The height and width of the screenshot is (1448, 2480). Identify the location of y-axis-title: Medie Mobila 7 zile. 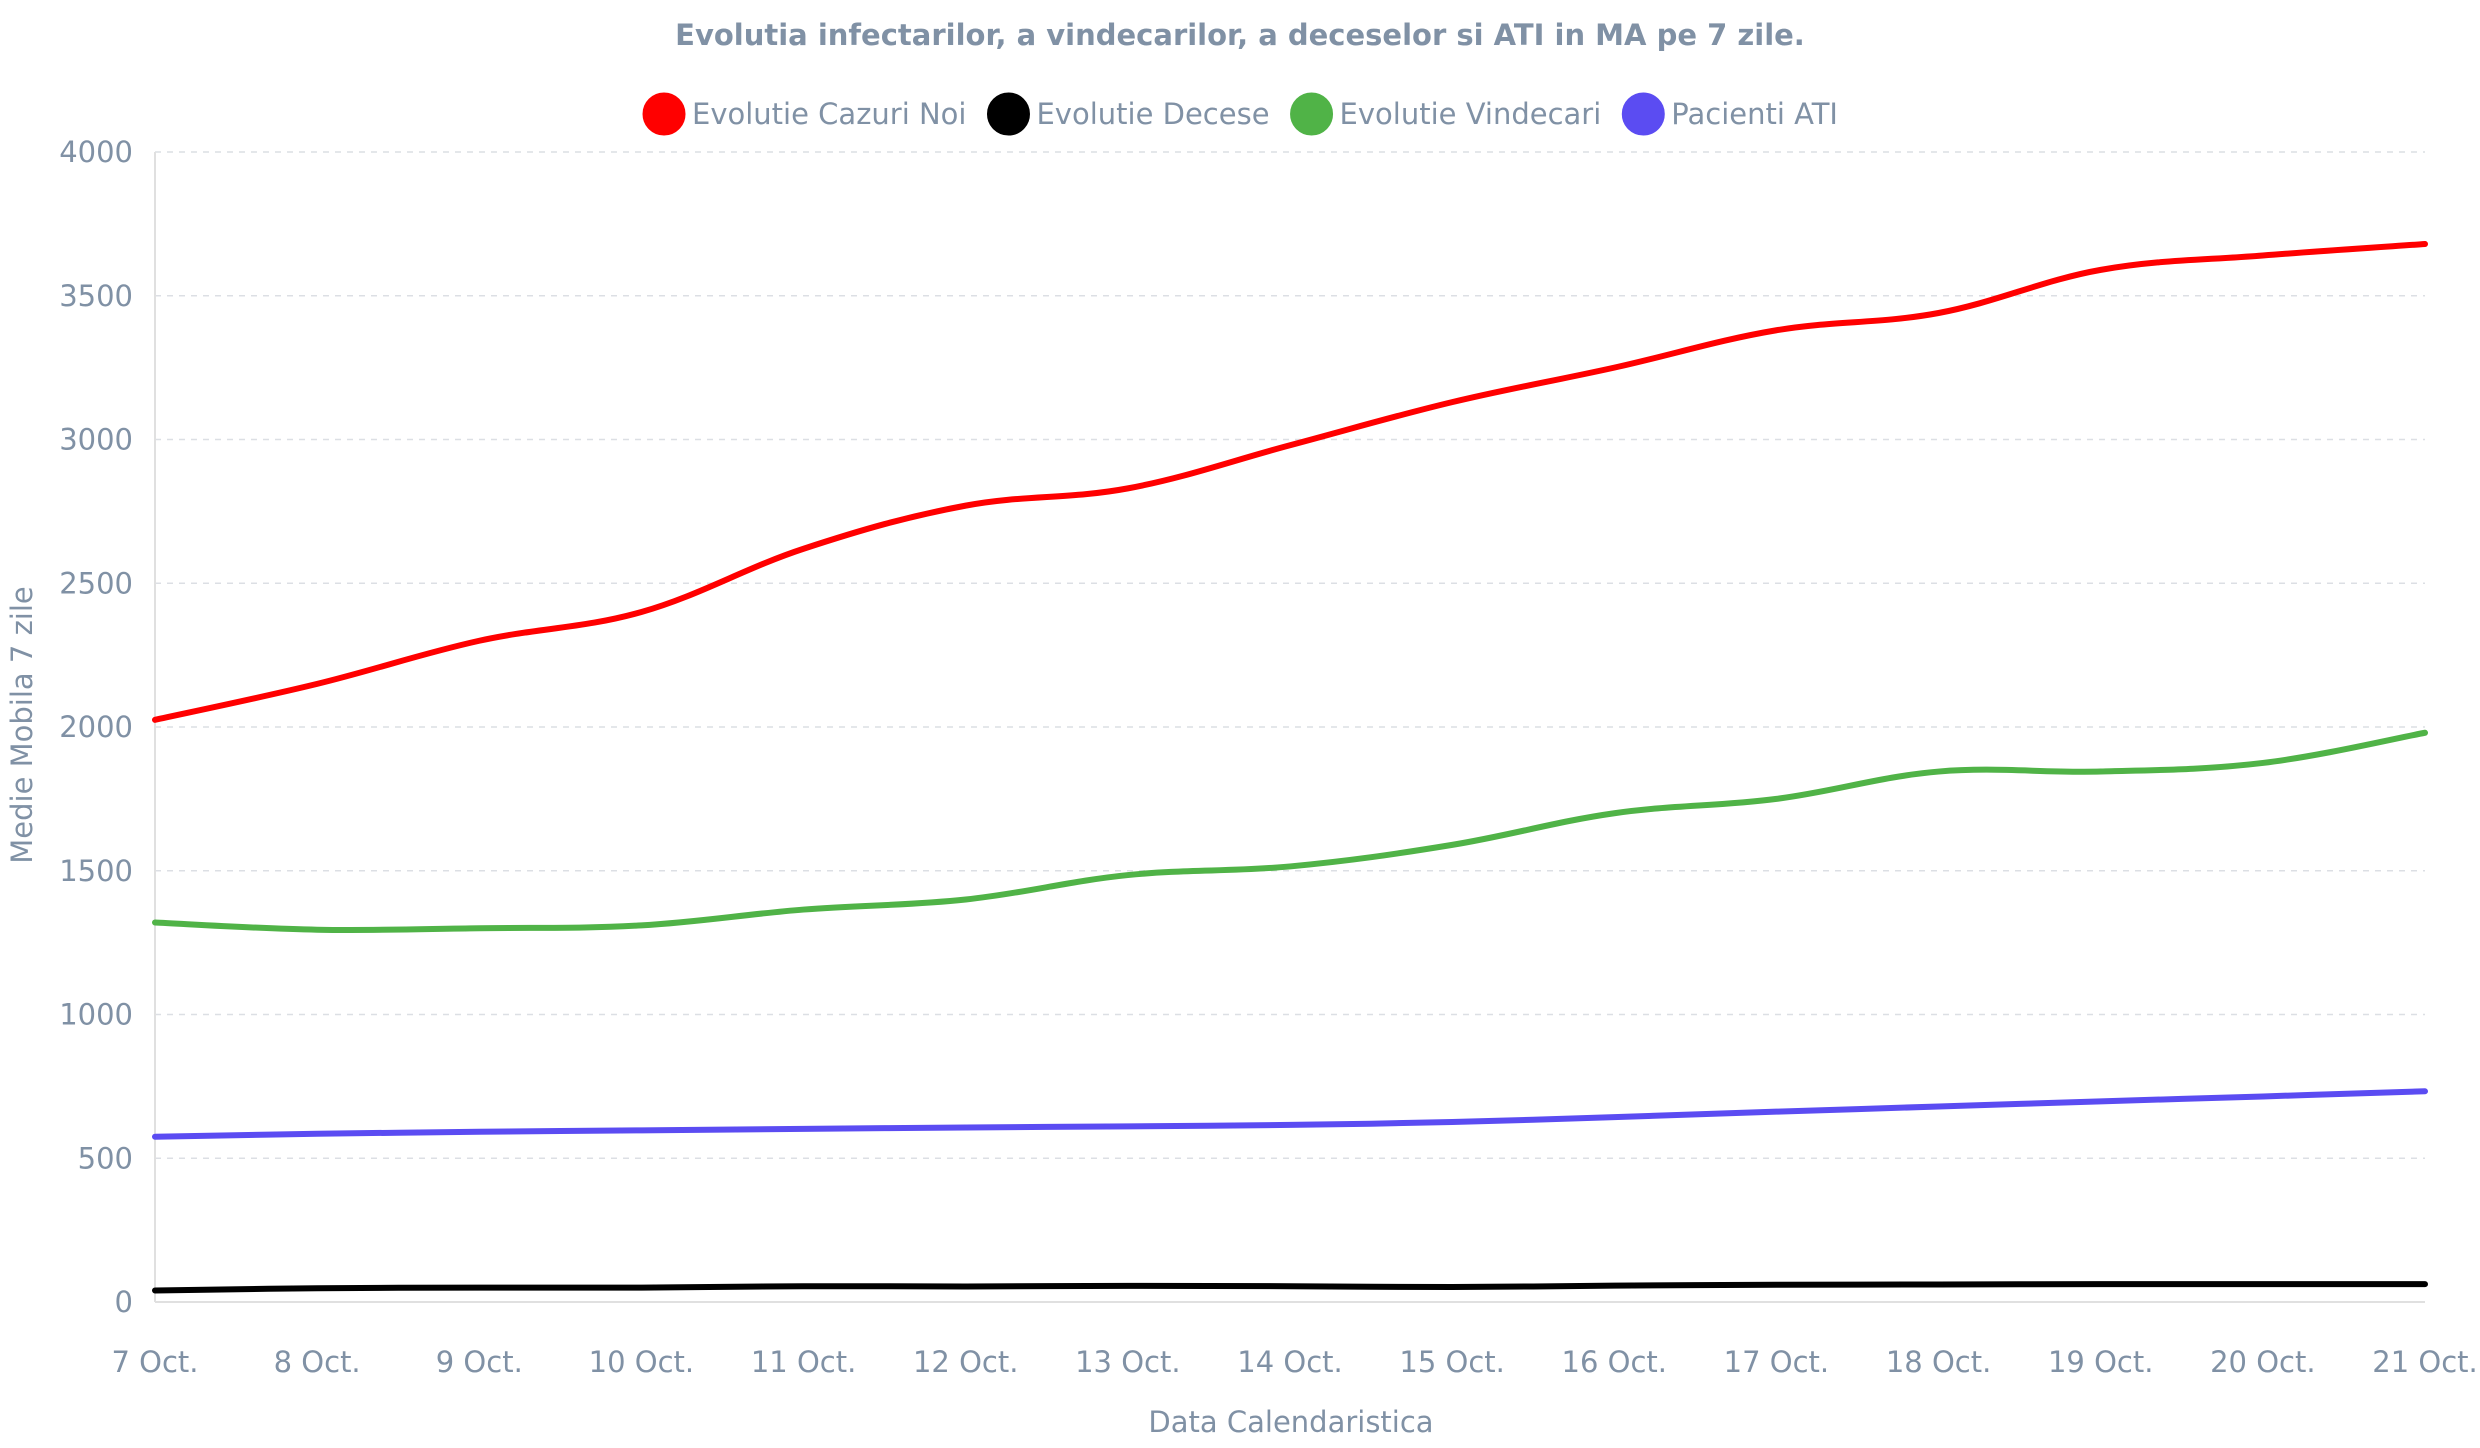
(22, 725).